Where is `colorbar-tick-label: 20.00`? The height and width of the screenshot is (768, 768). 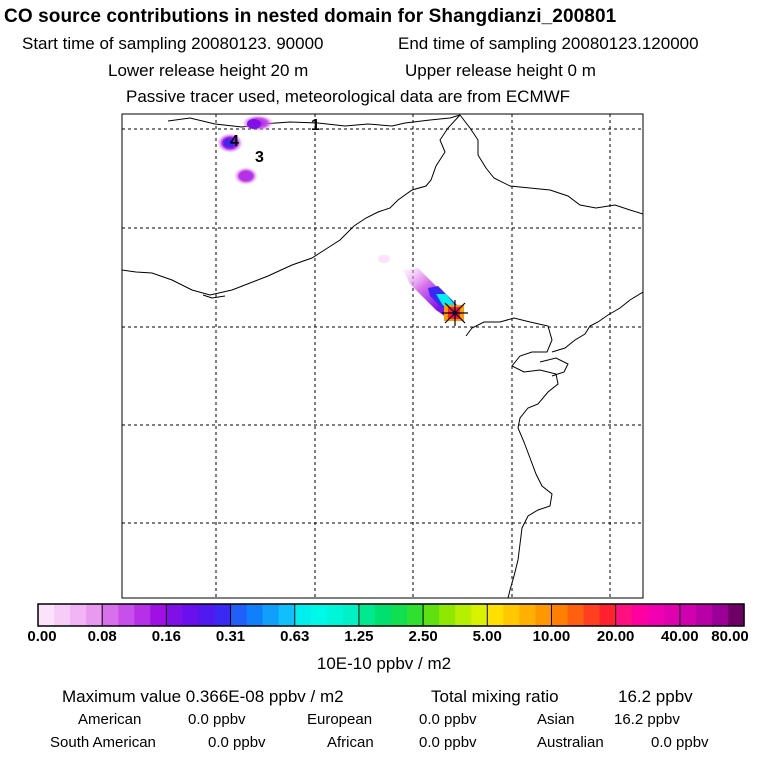
colorbar-tick-label: 20.00 is located at coordinates (615, 636).